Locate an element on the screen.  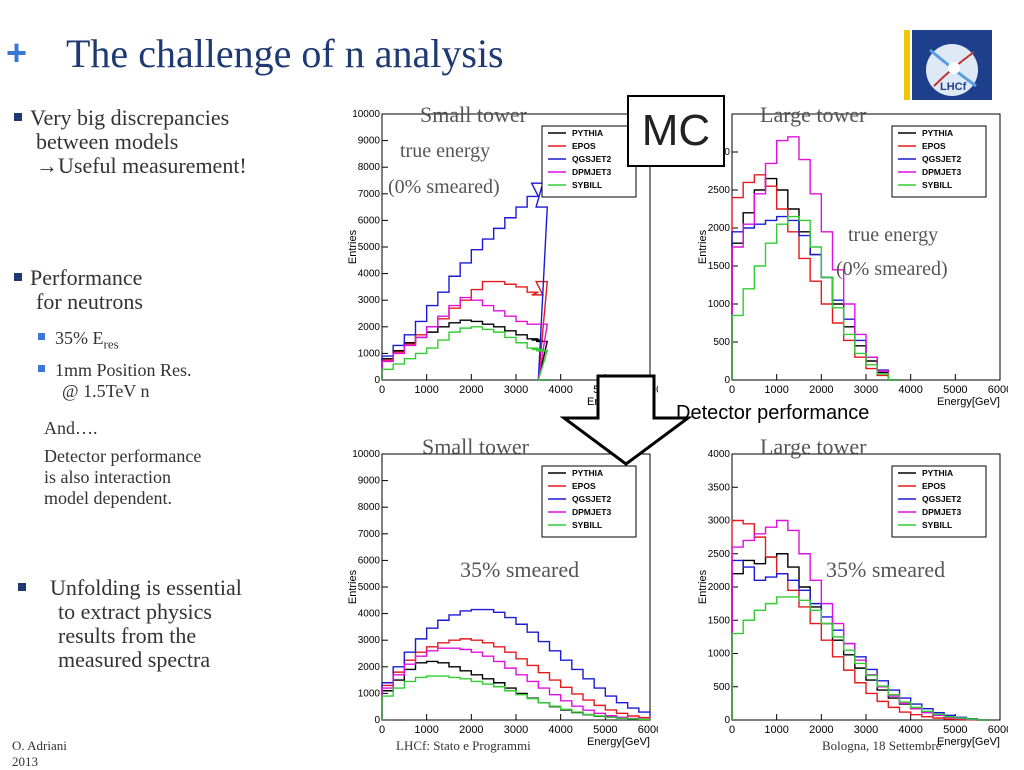
and-text: And…. is located at coordinates (71, 428).